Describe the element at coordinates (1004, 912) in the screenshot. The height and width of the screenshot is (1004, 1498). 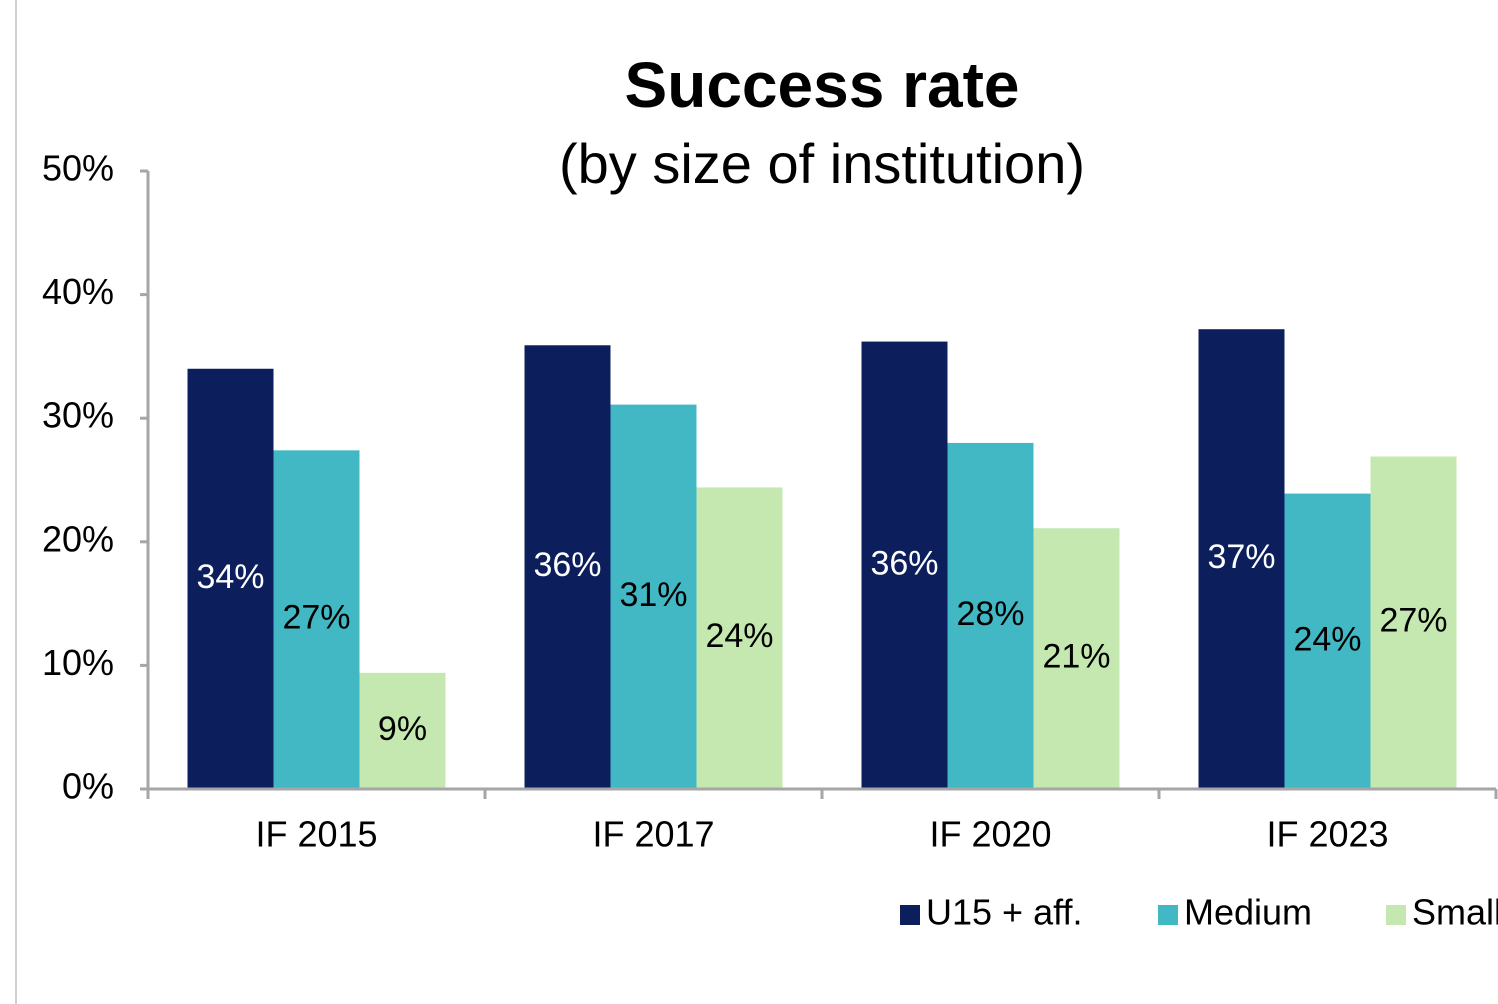
I see `legend-label: U15 + aff.` at that location.